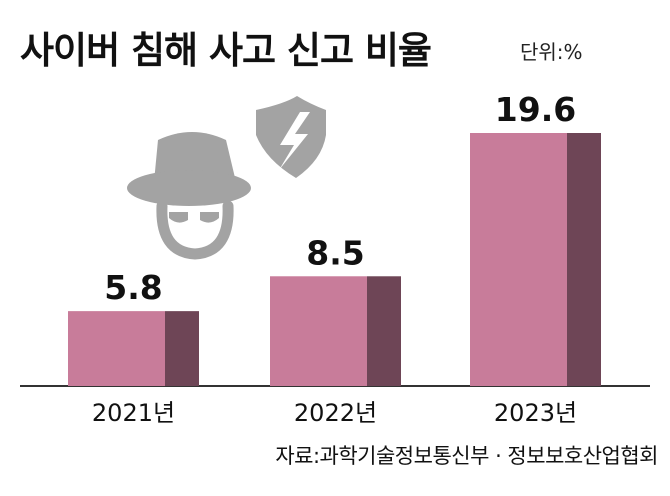 The width and height of the screenshot is (670, 496). Describe the element at coordinates (335, 413) in the screenshot. I see `x-tick-label-1: 2022년` at that location.